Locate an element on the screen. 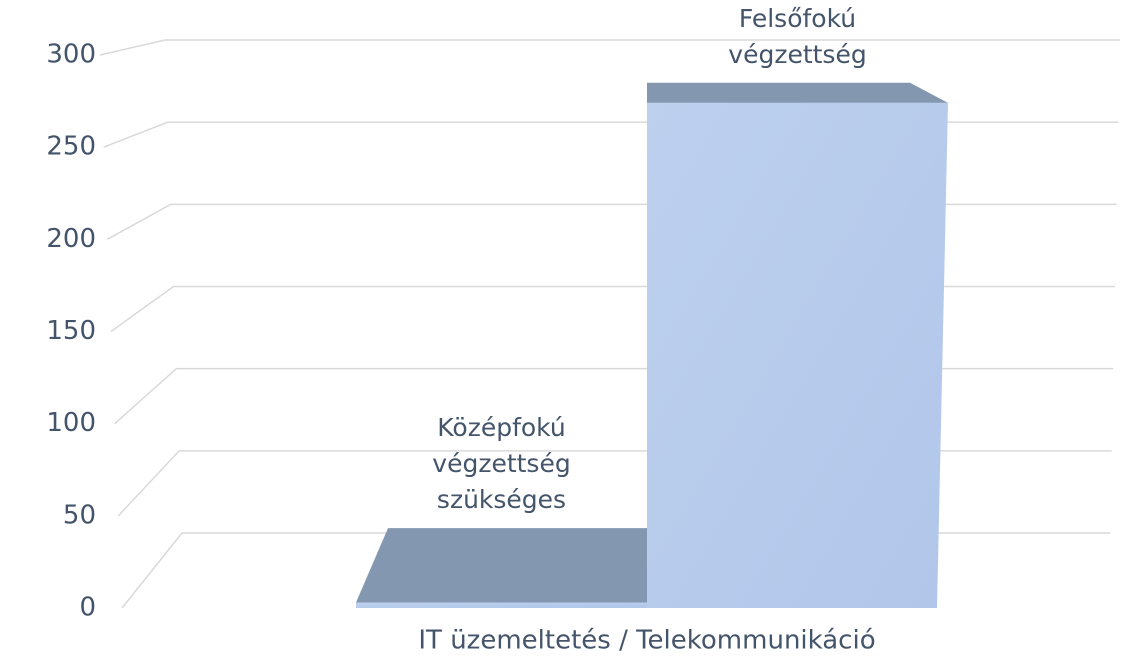  bar-front is located at coordinates (501, 605).